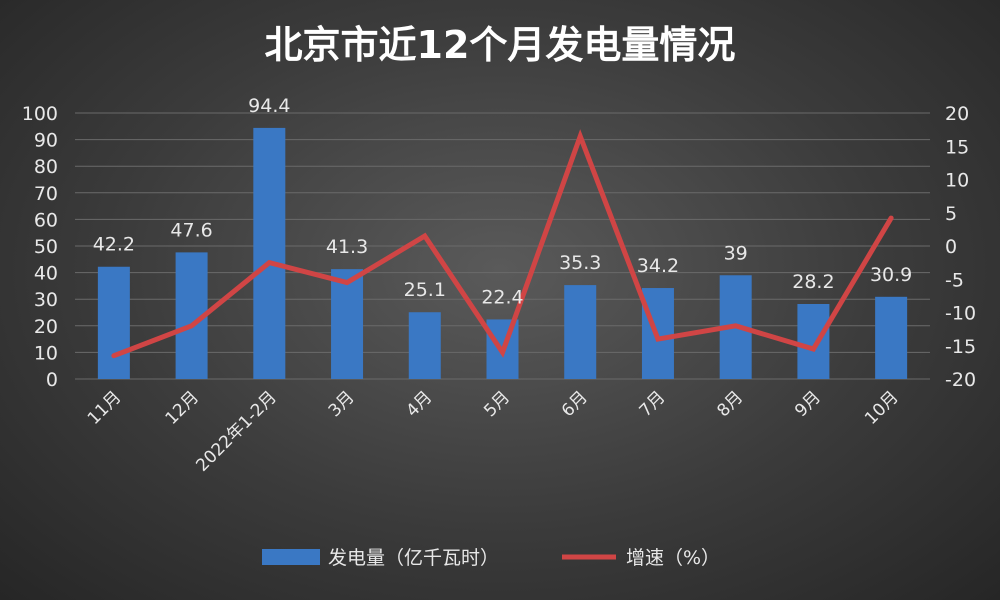  Describe the element at coordinates (46, 327) in the screenshot. I see `y-left-tick-label: 20` at that location.